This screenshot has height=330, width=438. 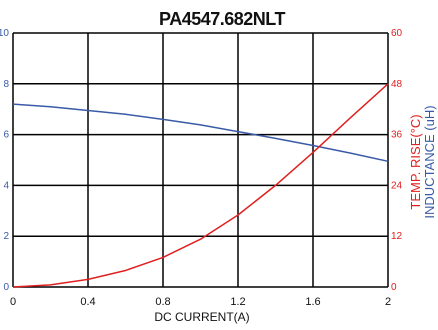 I want to click on y2-tick-label: 12, so click(x=397, y=236).